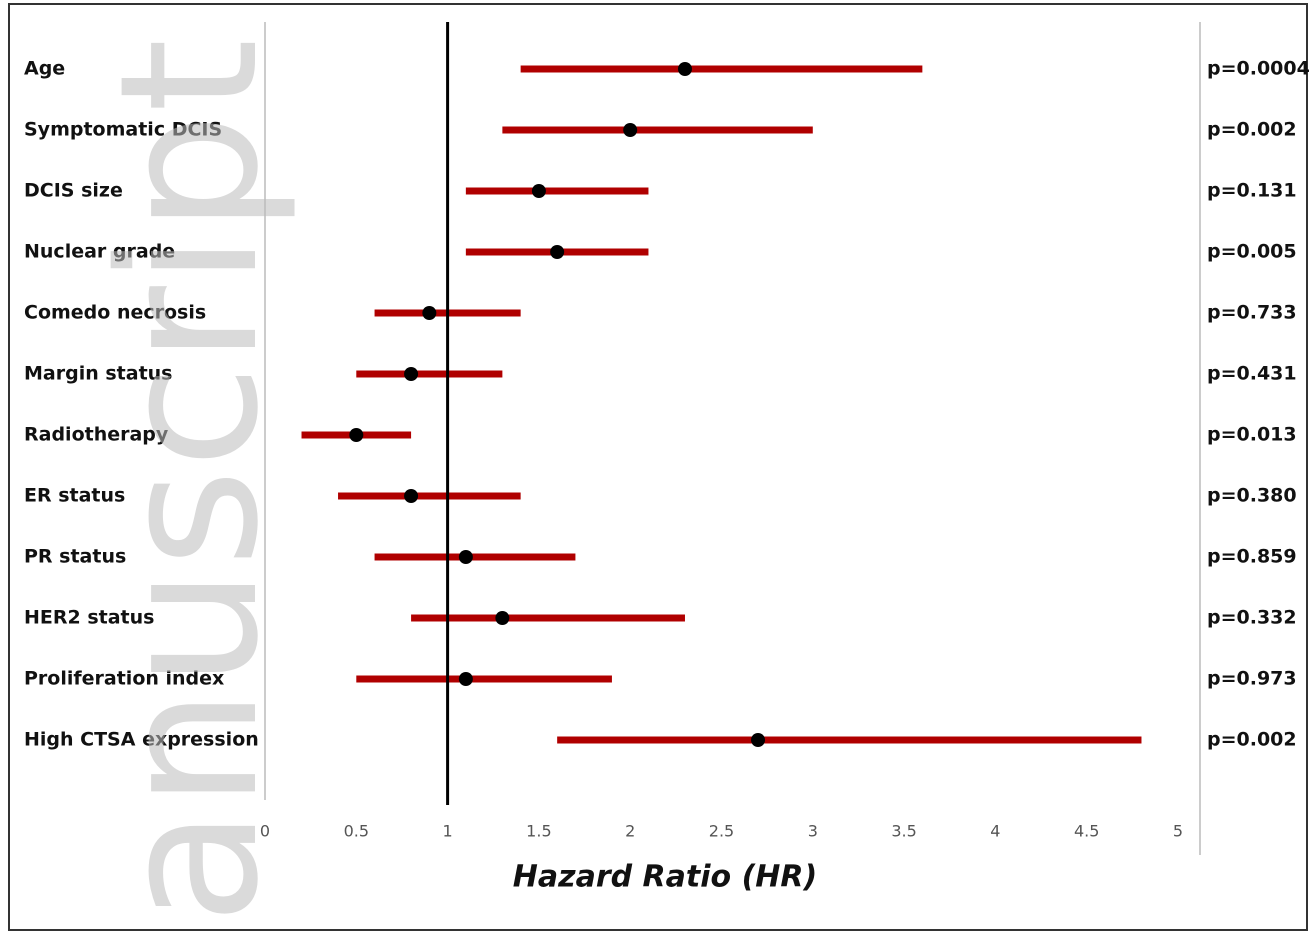 Image resolution: width=1312 pixels, height=933 pixels. What do you see at coordinates (265, 831) in the screenshot?
I see `x-tick-label: 0` at bounding box center [265, 831].